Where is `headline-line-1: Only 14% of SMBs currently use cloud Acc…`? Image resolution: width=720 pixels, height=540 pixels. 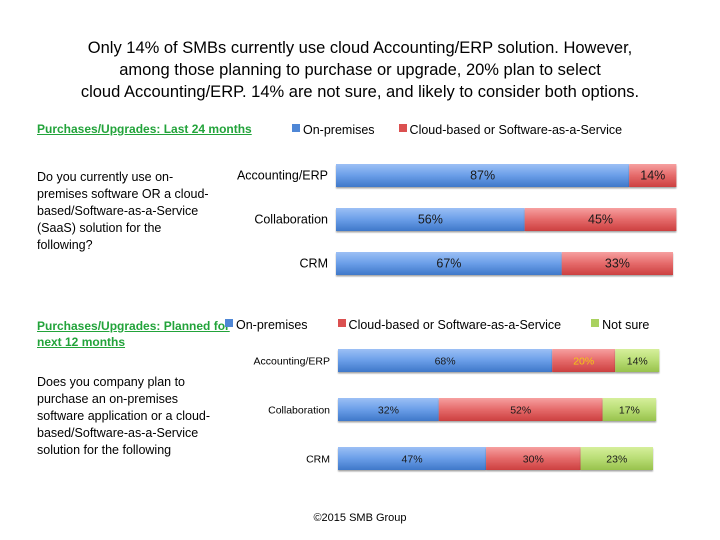 headline-line-1: Only 14% of SMBs currently use cloud Acc… is located at coordinates (360, 48).